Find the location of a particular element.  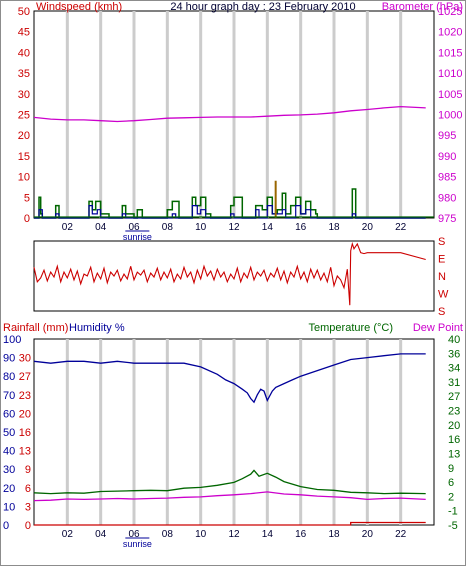

y-tick-label-barometer: 1005 is located at coordinates (450, 95).